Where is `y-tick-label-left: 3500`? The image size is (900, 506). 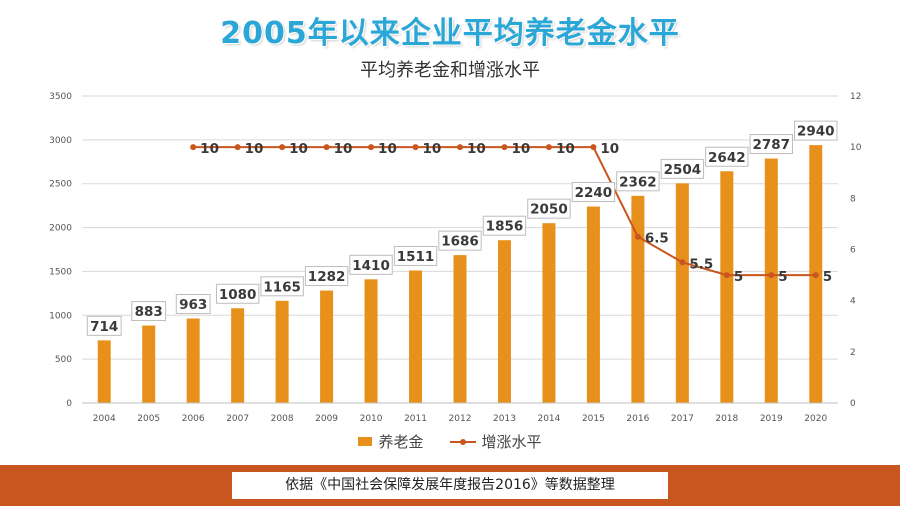 y-tick-label-left: 3500 is located at coordinates (60, 97).